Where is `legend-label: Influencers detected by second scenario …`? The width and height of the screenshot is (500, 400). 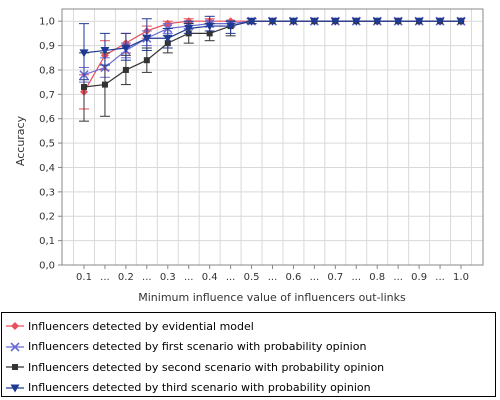
legend-label: Influencers detected by second scenario … is located at coordinates (206, 367).